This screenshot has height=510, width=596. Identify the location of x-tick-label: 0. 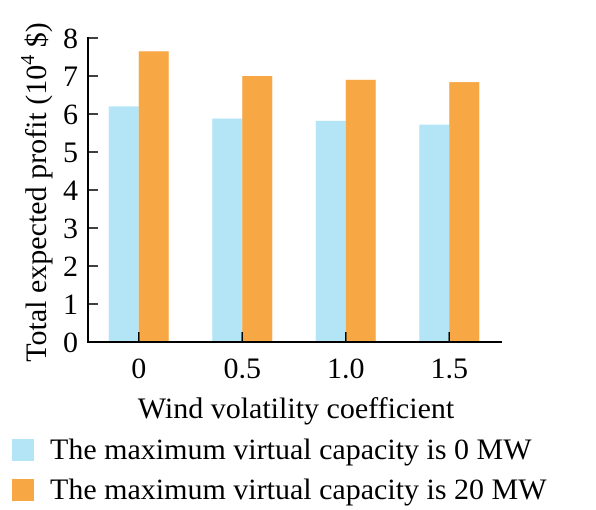
(138, 368).